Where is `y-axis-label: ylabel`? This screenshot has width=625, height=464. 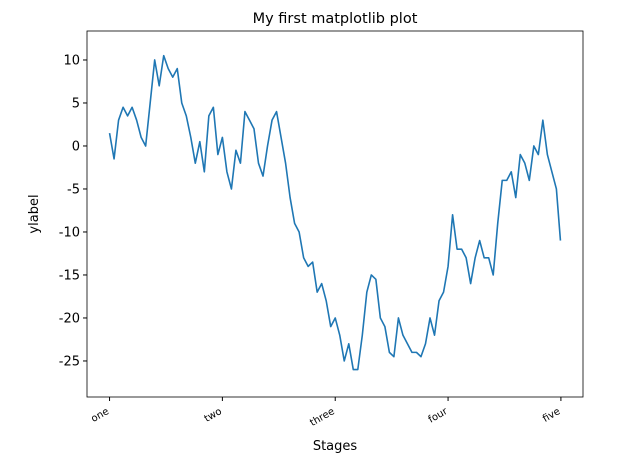 y-axis-label: ylabel is located at coordinates (34, 213).